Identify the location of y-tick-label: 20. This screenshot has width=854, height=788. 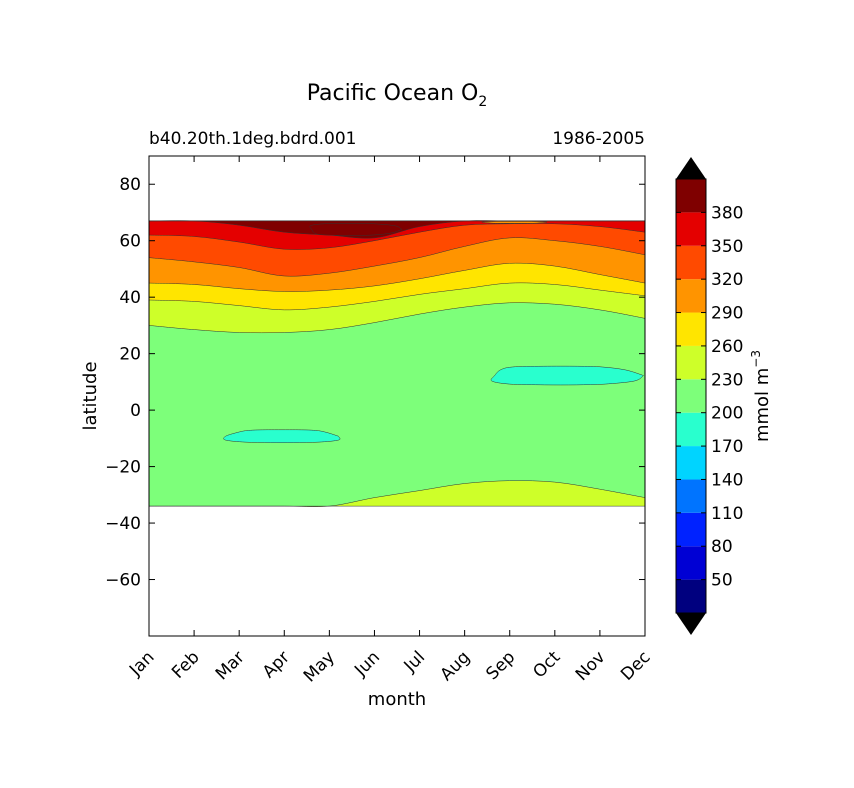
(130, 355).